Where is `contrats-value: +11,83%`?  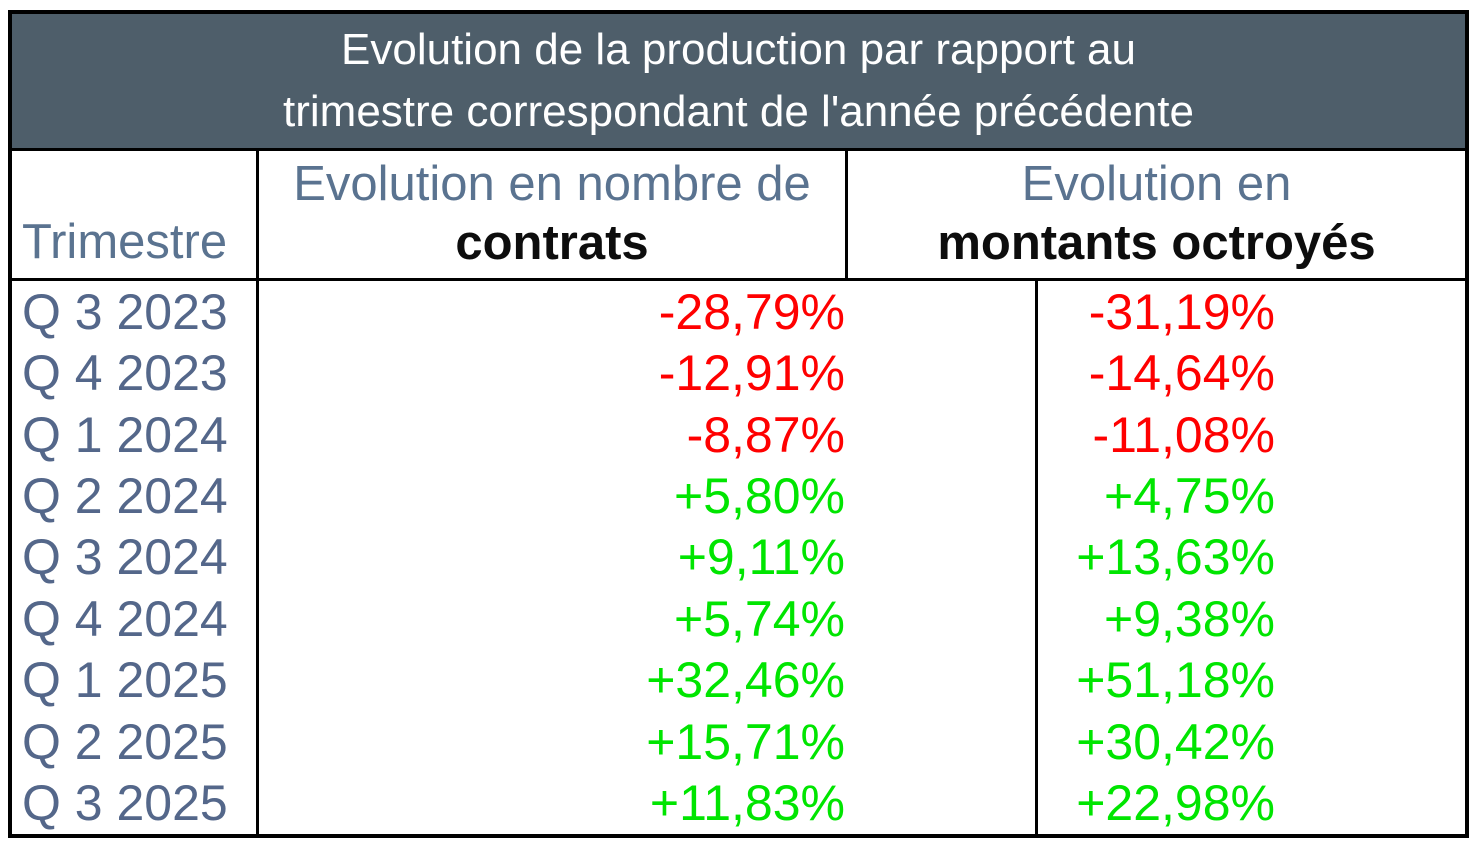 contrats-value: +11,83% is located at coordinates (648, 803).